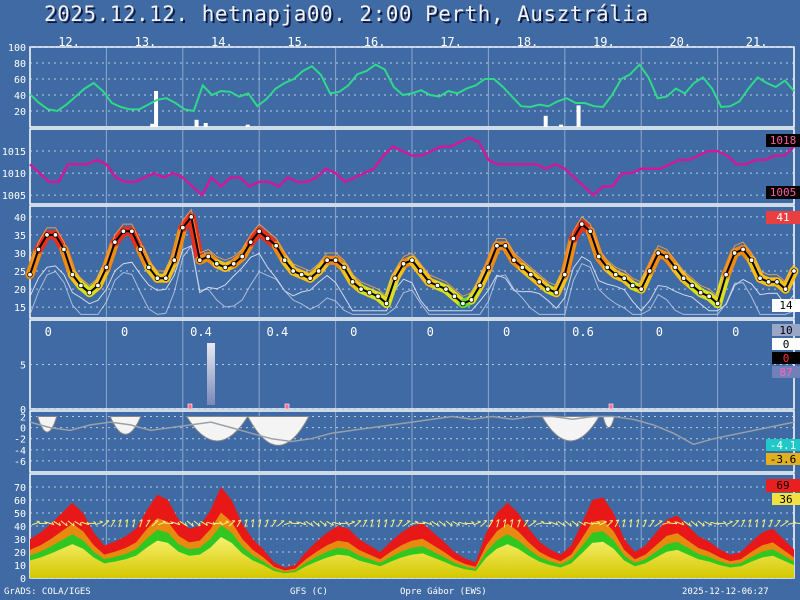  I want to click on temp-max-envelope, so click(412, 253).